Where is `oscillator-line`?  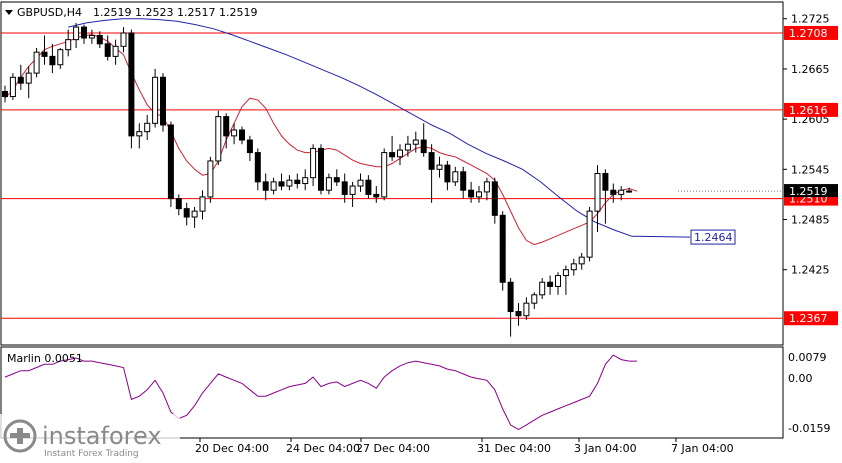
oscillator-line is located at coordinates (320, 392).